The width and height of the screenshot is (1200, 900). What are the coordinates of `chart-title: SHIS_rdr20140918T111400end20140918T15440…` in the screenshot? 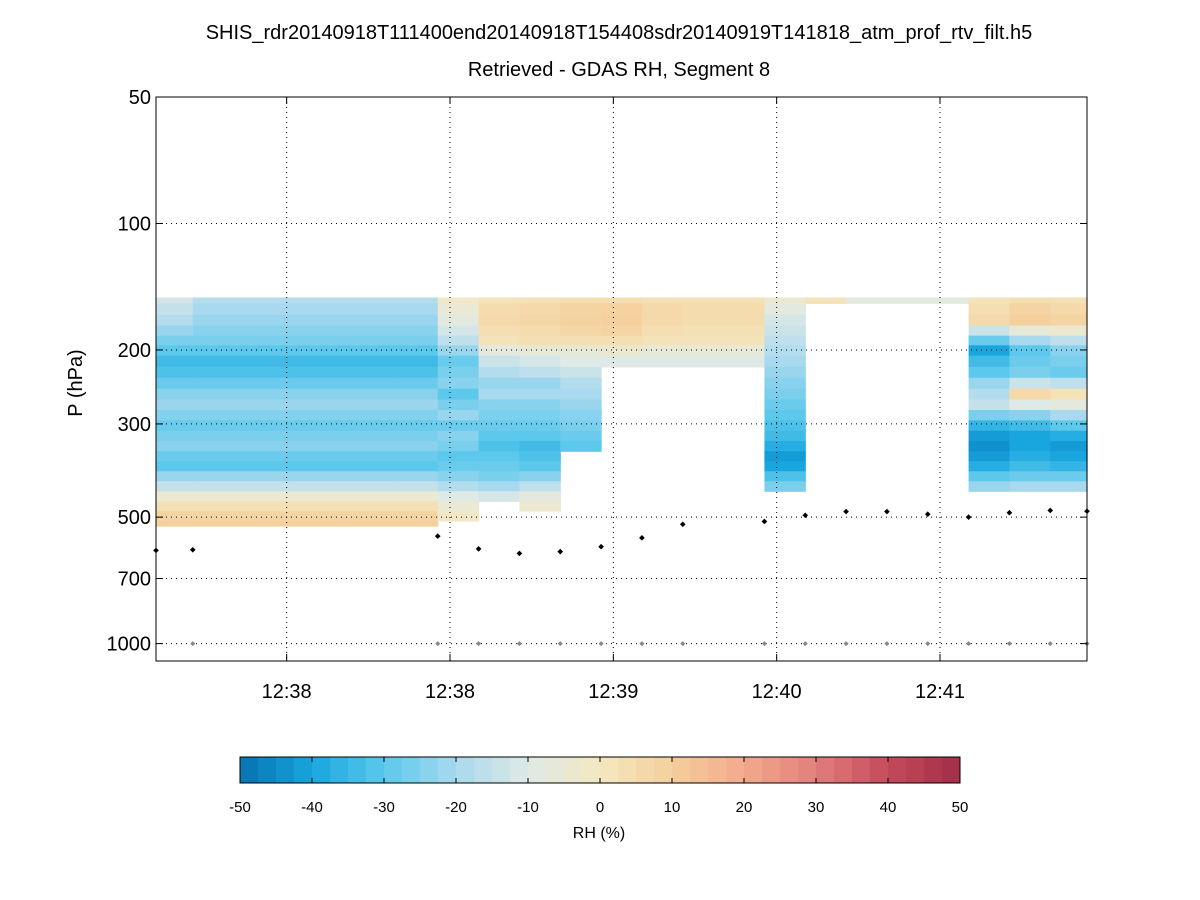 It's located at (619, 33).